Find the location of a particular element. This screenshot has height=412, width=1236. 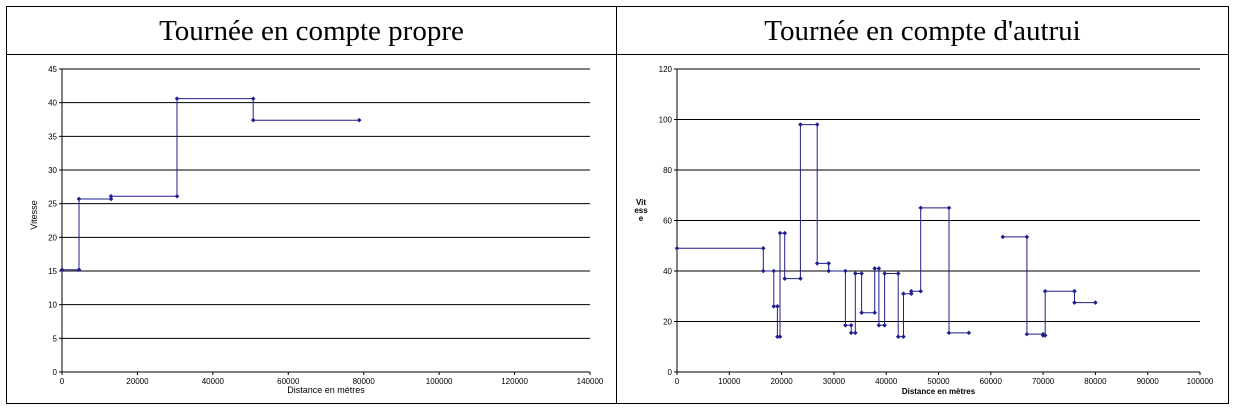

x-tick-label: 100000 is located at coordinates (1200, 381).